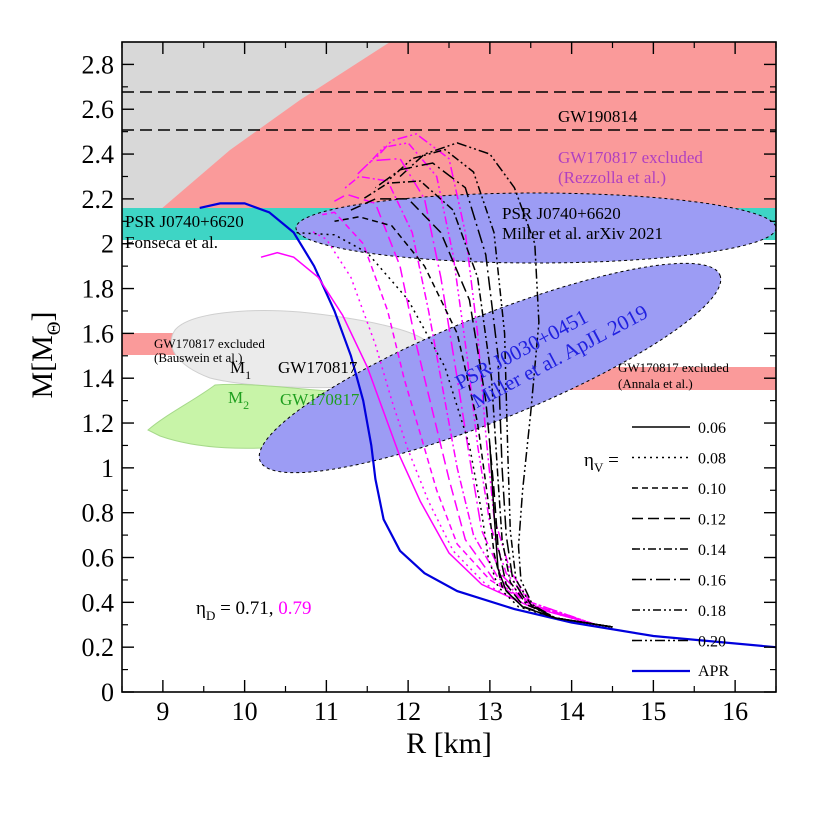  Describe the element at coordinates (655, 383) in the screenshot. I see `annala-label-2: (Annala et al.)` at that location.